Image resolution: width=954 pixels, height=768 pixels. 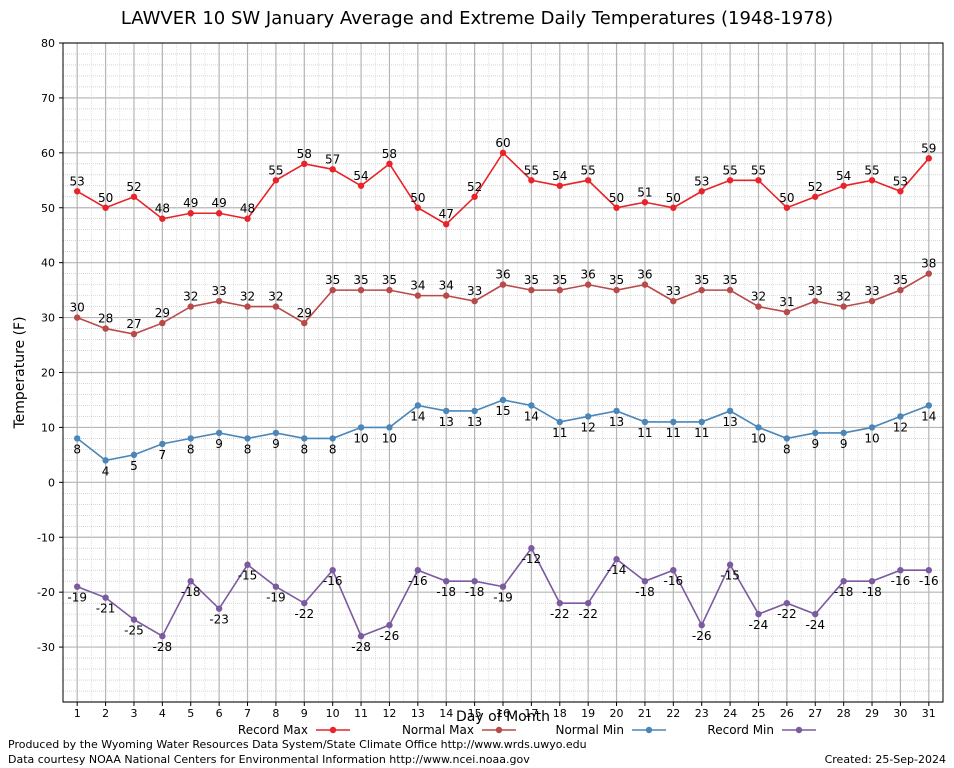 I want to click on legend-marker-record-max, so click(x=333, y=730).